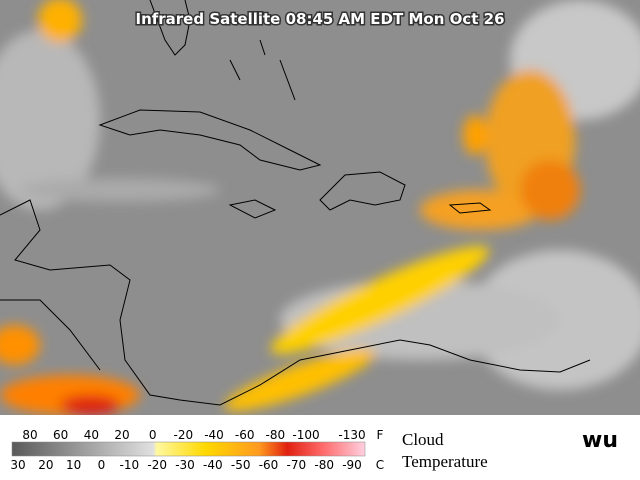 The height and width of the screenshot is (480, 640). Describe the element at coordinates (185, 465) in the screenshot. I see `celsius-label: -30` at that location.